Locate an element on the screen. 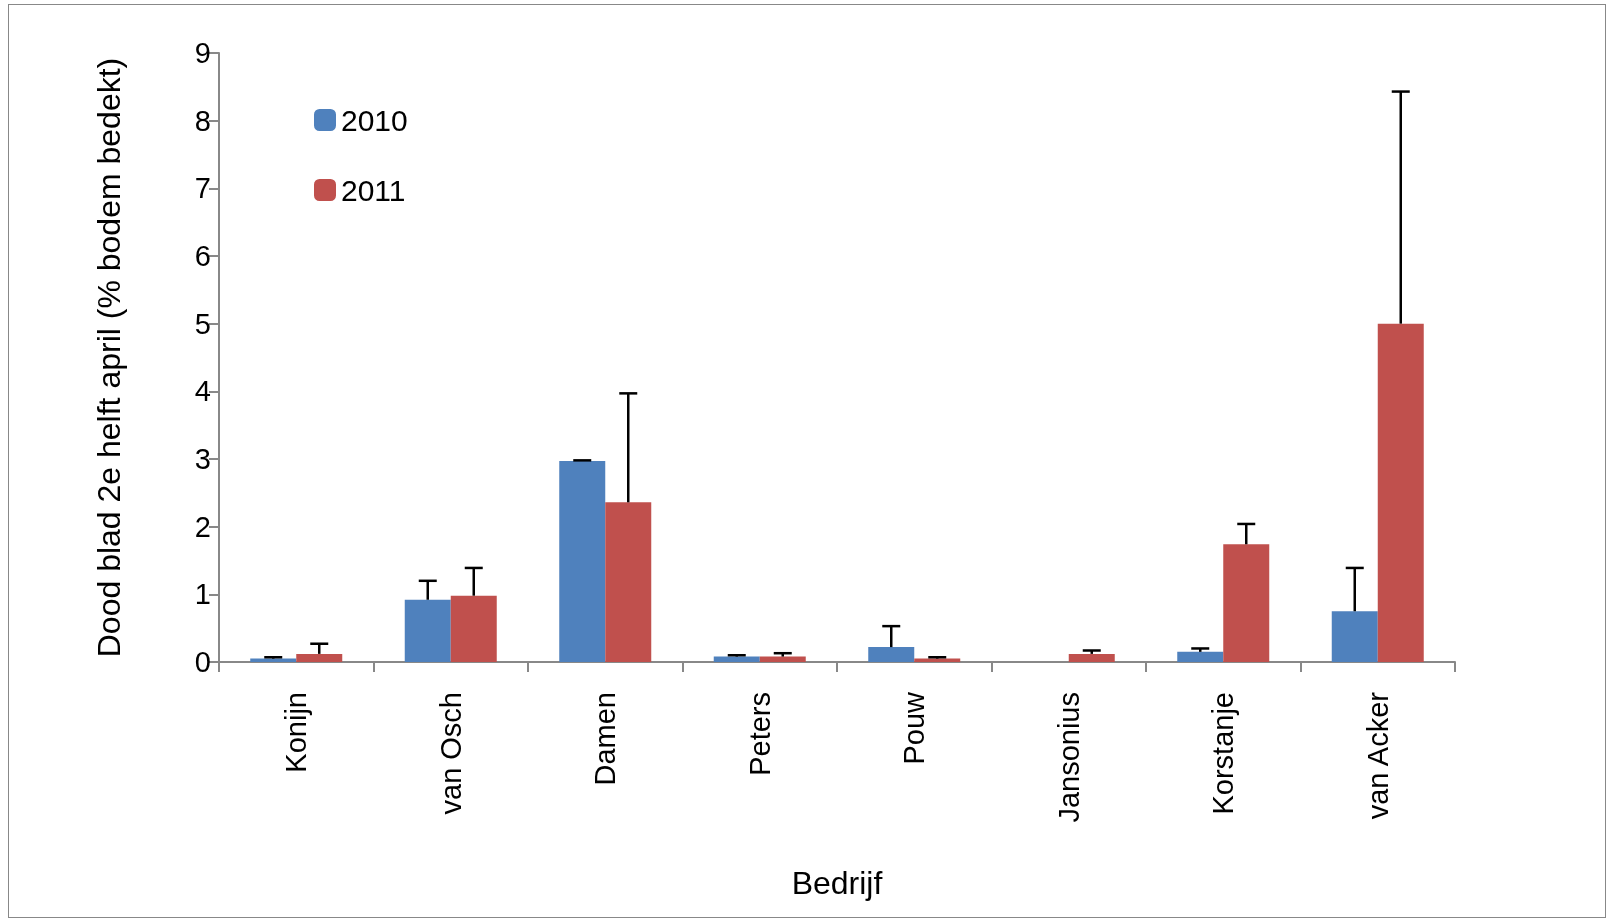 The height and width of the screenshot is (924, 1618). x-tick-label: Damen is located at coordinates (605, 739).